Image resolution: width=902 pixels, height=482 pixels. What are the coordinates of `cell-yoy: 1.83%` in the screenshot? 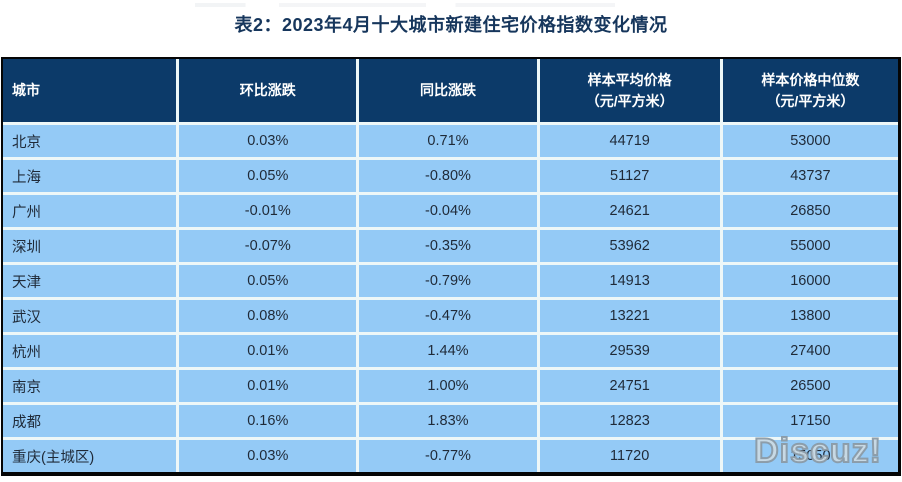 It's located at (449, 422).